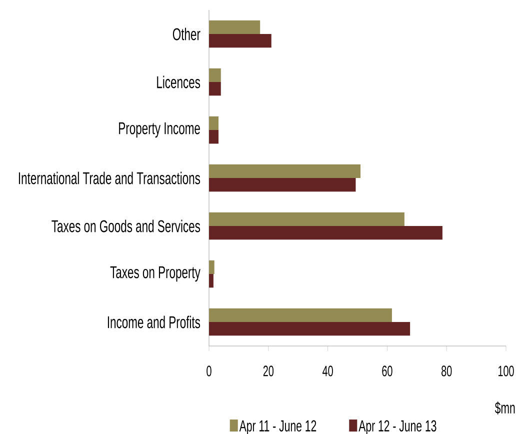  What do you see at coordinates (268, 371) in the screenshot?
I see `x-tick-label: 20` at bounding box center [268, 371].